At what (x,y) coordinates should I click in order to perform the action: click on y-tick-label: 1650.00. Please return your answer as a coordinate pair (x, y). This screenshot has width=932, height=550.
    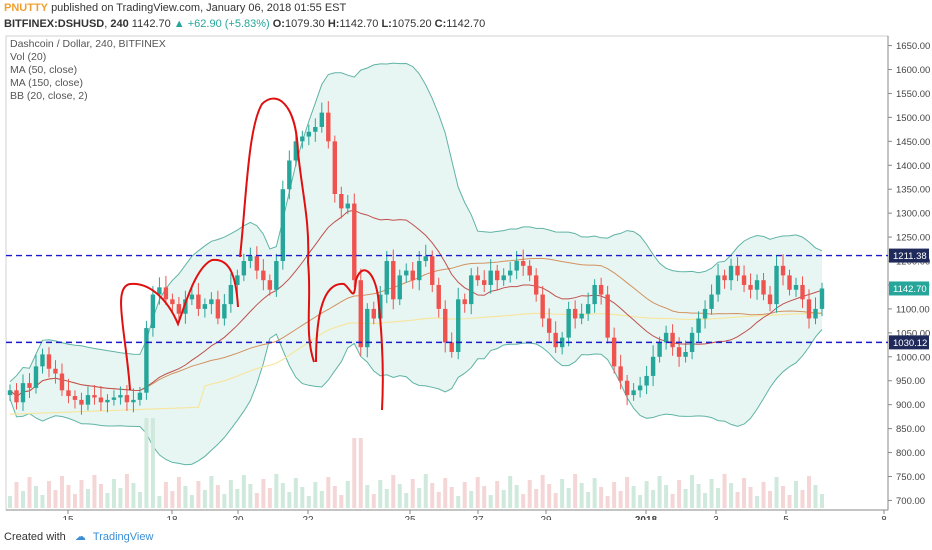
    Looking at the image, I should click on (913, 46).